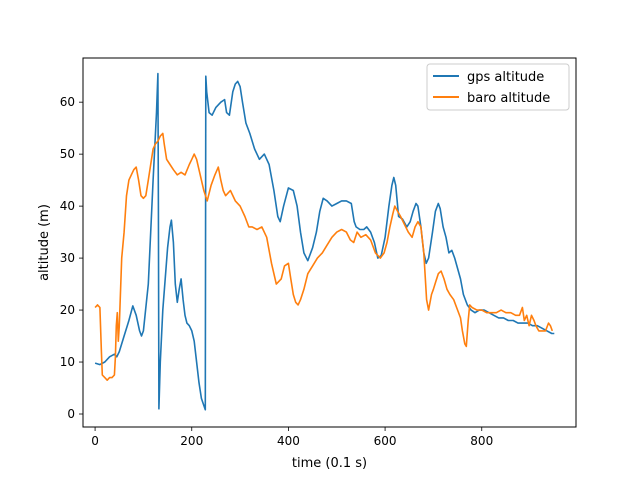  Describe the element at coordinates (505, 77) in the screenshot. I see `legend-label-gps-altitude: gps altitude` at that location.